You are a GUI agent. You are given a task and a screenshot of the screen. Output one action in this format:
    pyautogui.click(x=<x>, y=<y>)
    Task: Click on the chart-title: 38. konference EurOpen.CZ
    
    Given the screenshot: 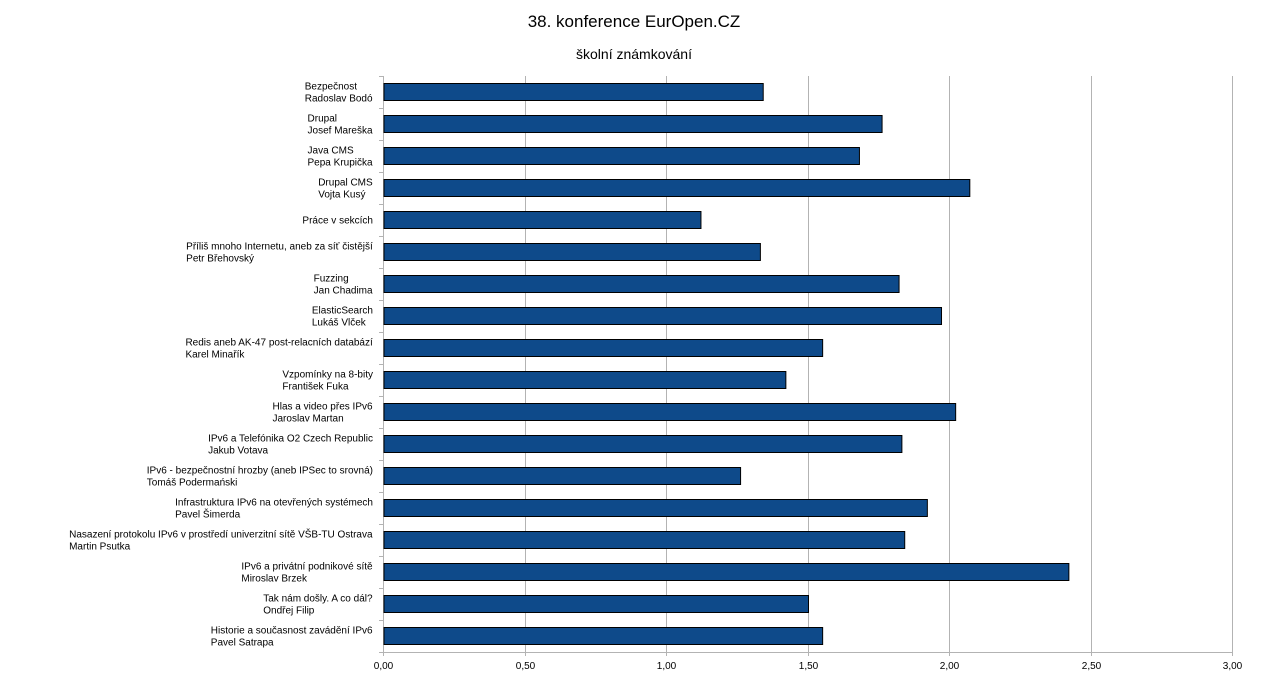 What is the action you would take?
    pyautogui.click(x=634, y=21)
    